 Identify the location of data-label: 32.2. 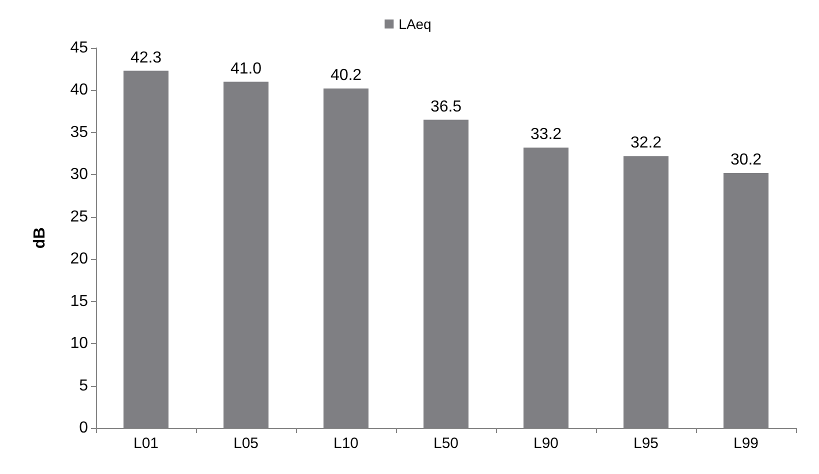
(646, 143).